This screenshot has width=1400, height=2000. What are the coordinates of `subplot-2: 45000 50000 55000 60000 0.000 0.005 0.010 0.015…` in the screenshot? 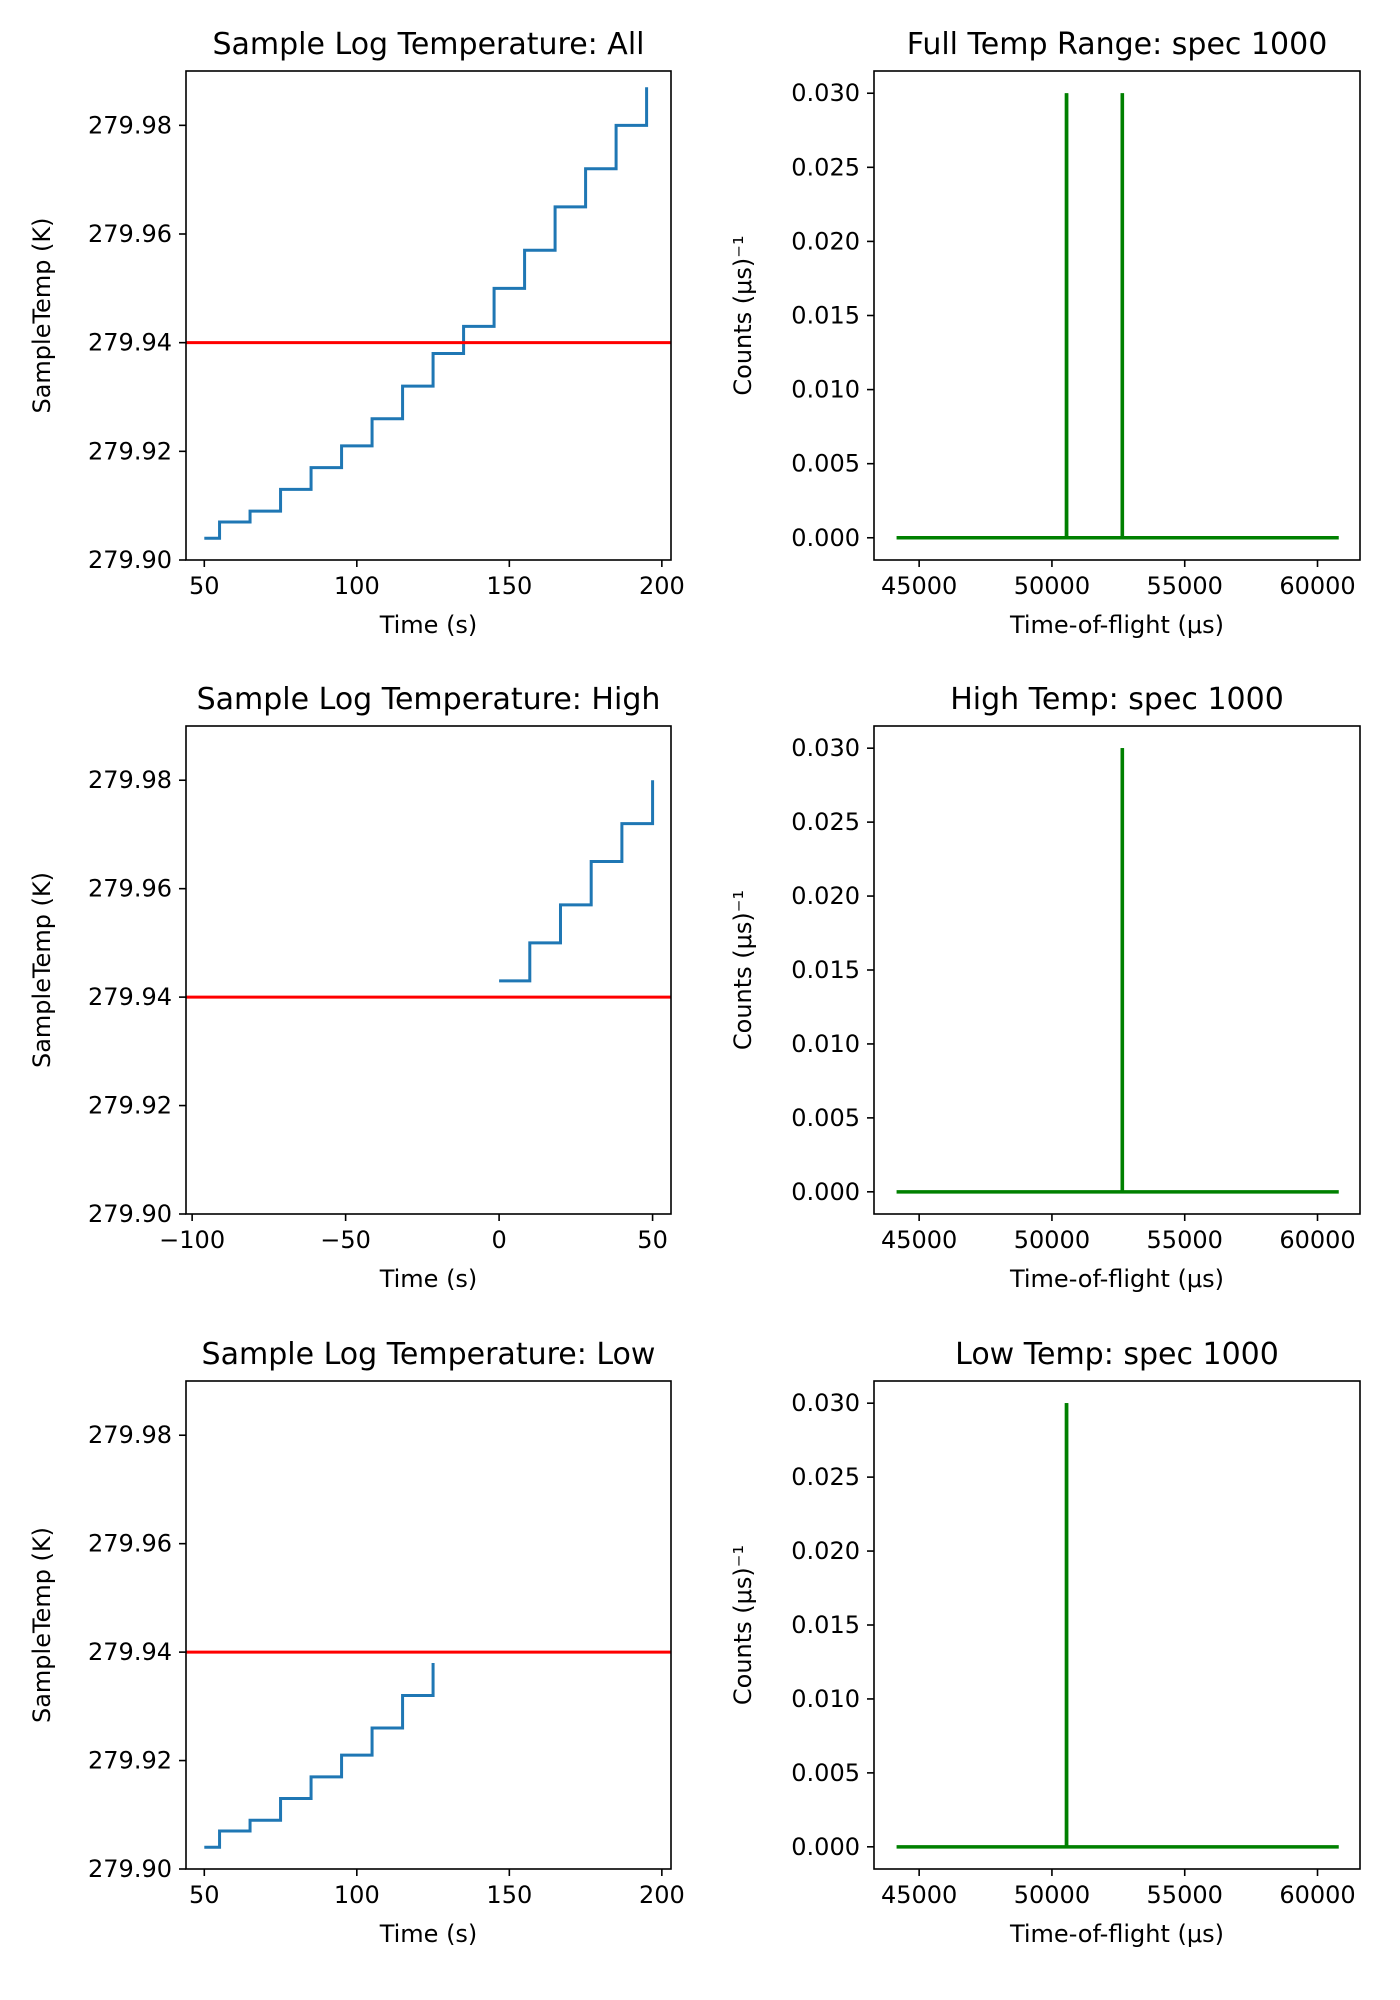 It's located at (1045, 333).